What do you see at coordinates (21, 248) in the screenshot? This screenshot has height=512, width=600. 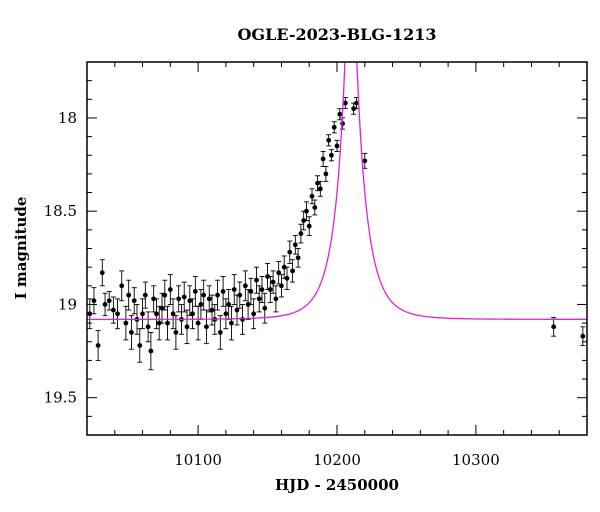 I see `y-axis-label: I magnitude` at bounding box center [21, 248].